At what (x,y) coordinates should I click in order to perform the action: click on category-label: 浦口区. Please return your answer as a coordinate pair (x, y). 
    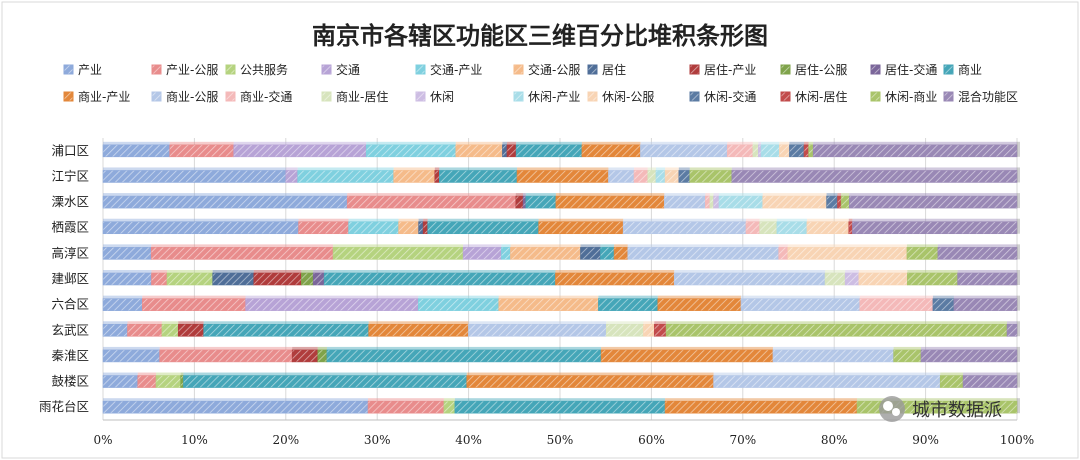
    Looking at the image, I should click on (70, 150).